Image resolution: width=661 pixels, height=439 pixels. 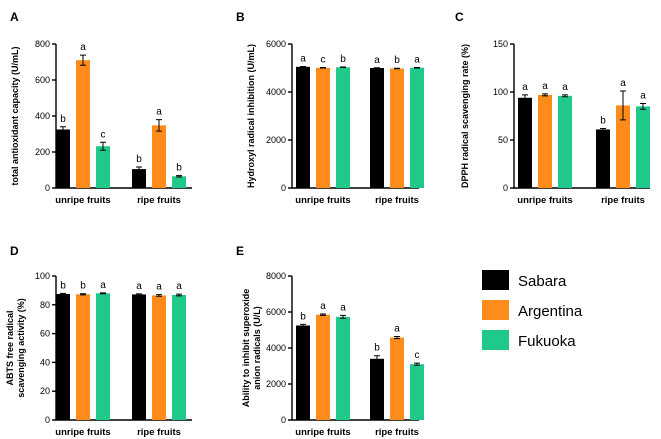 I want to click on y-axis-label: Hydroxyl radical inhibition (U/mL), so click(x=251, y=116).